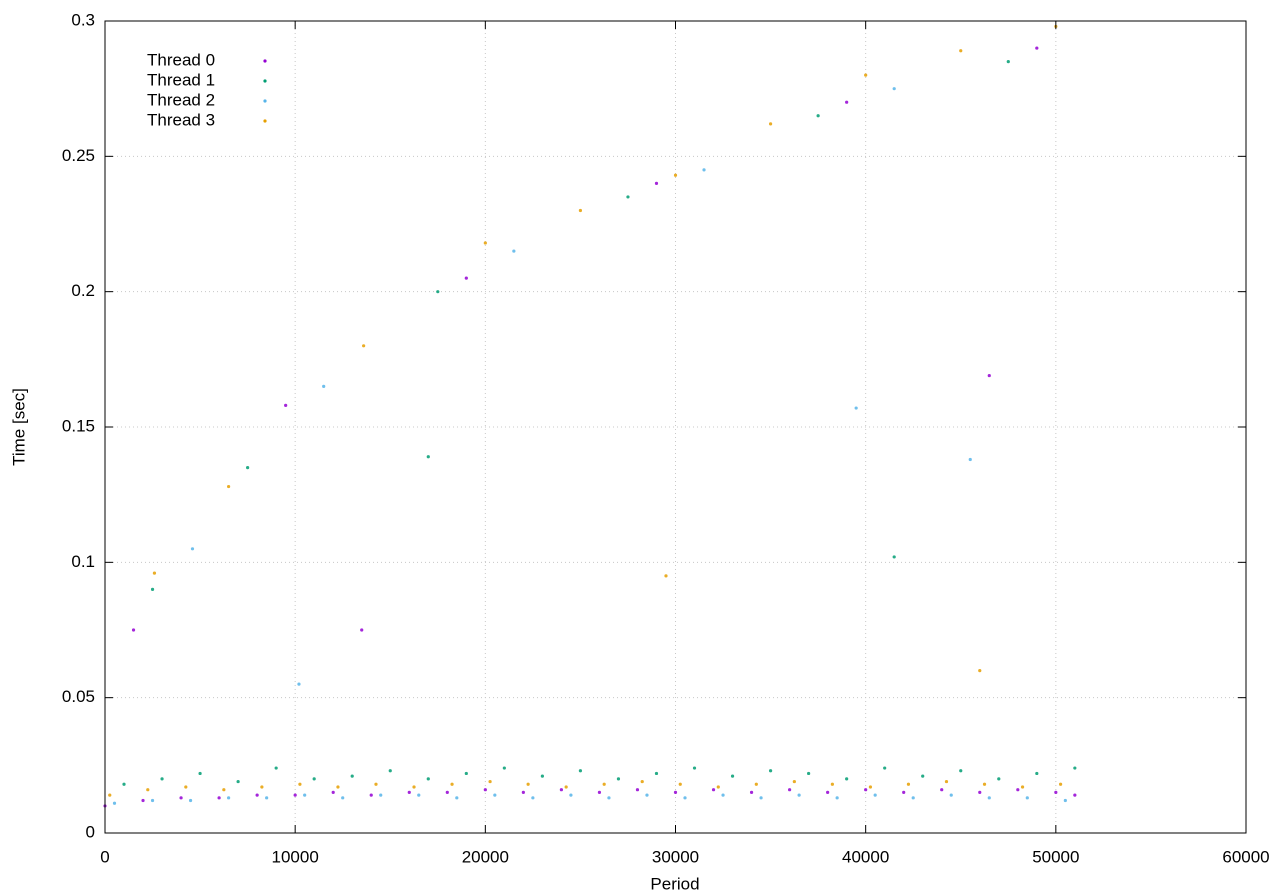 This screenshot has height=896, width=1280. Describe the element at coordinates (78, 425) in the screenshot. I see `y-tick-label: 0.15` at that location.